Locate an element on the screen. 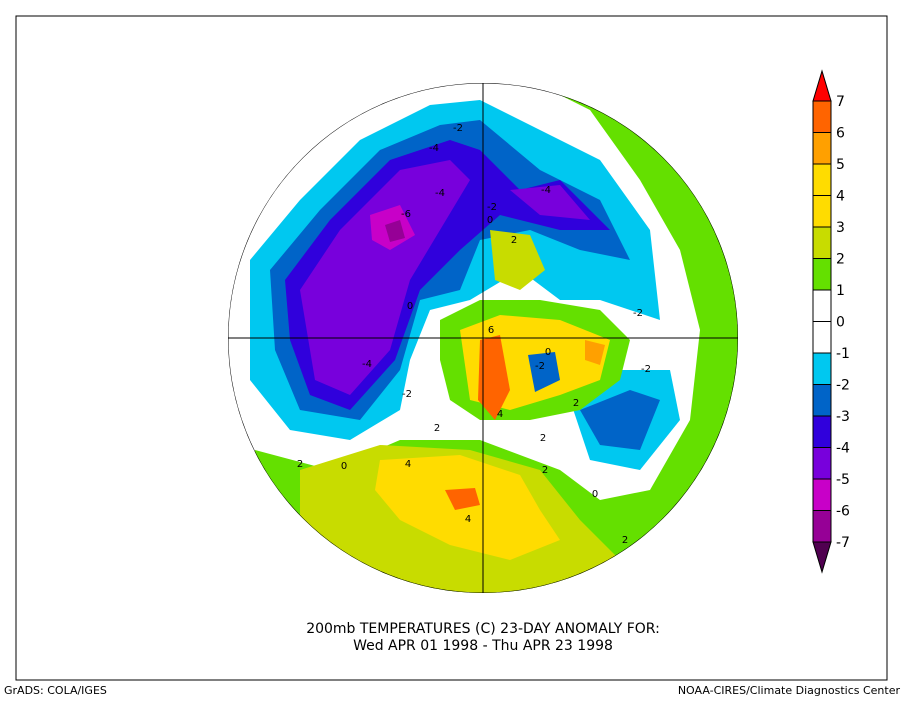 This screenshot has width=904, height=703. colorbar-tick-label: -2 is located at coordinates (843, 386).